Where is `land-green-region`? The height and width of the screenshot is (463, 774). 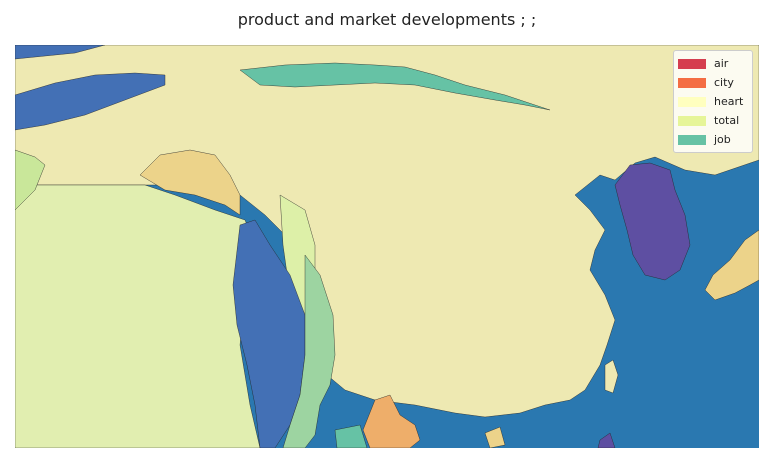 land-green-region is located at coordinates (309, 351).